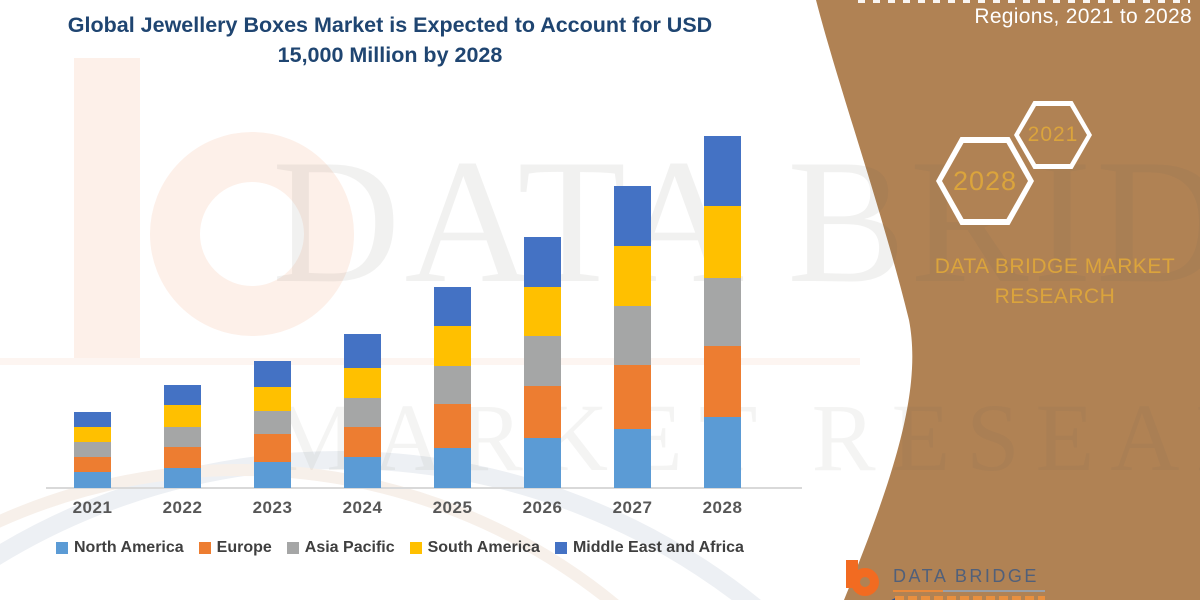  I want to click on bar-segment-2023-europe, so click(272, 447).